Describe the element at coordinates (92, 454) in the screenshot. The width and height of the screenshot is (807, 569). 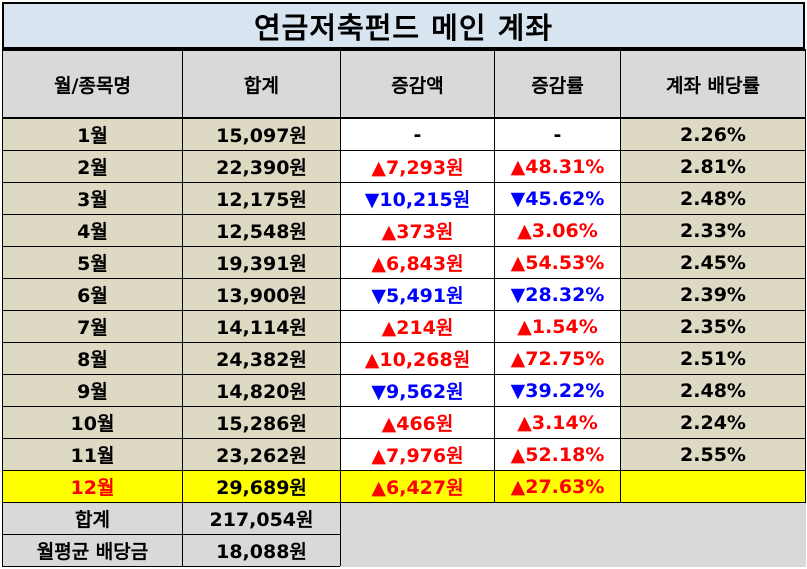
I see `month-cell: 11월` at that location.